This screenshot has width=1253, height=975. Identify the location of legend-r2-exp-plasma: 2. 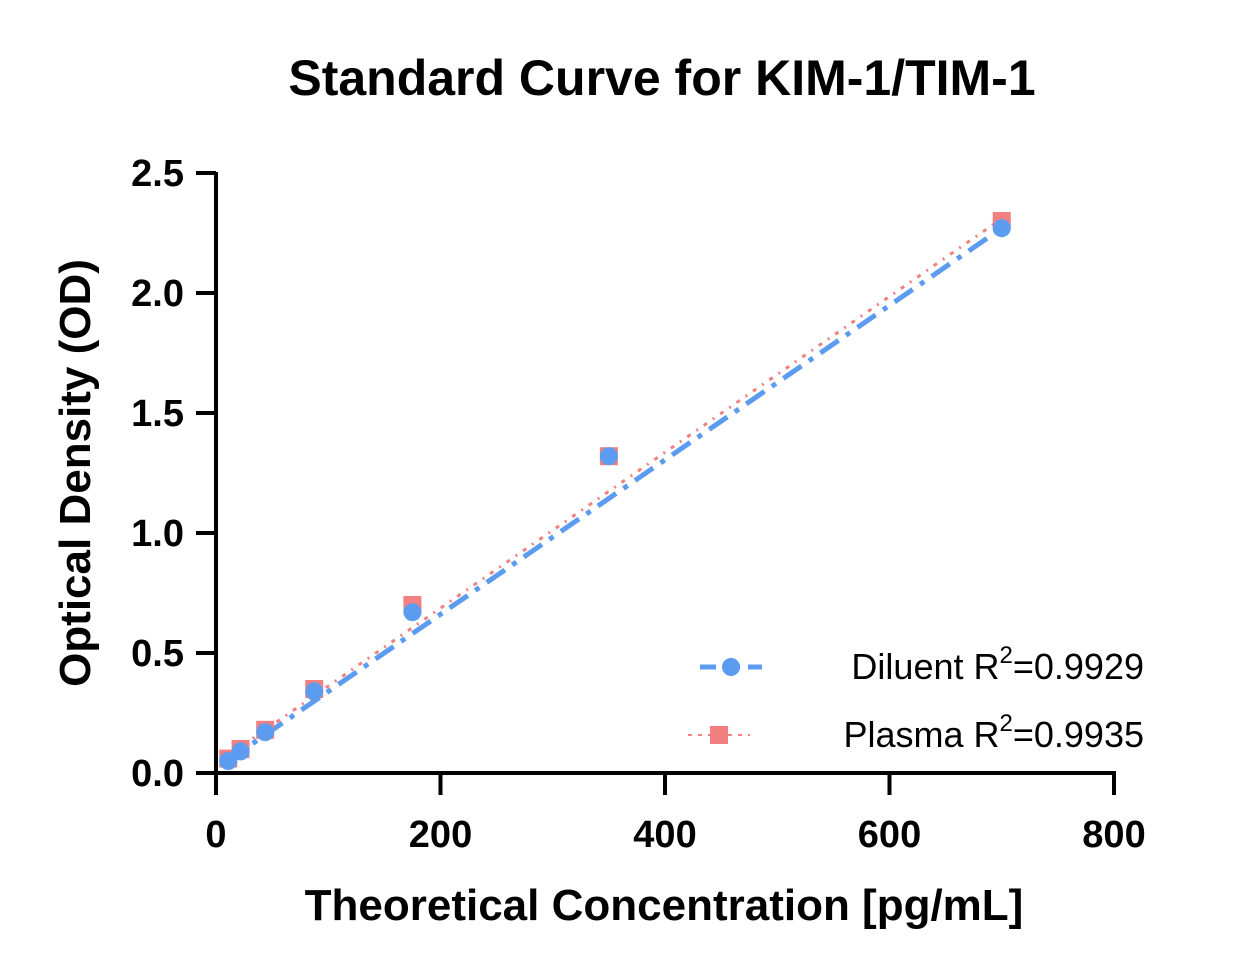
(1006, 723).